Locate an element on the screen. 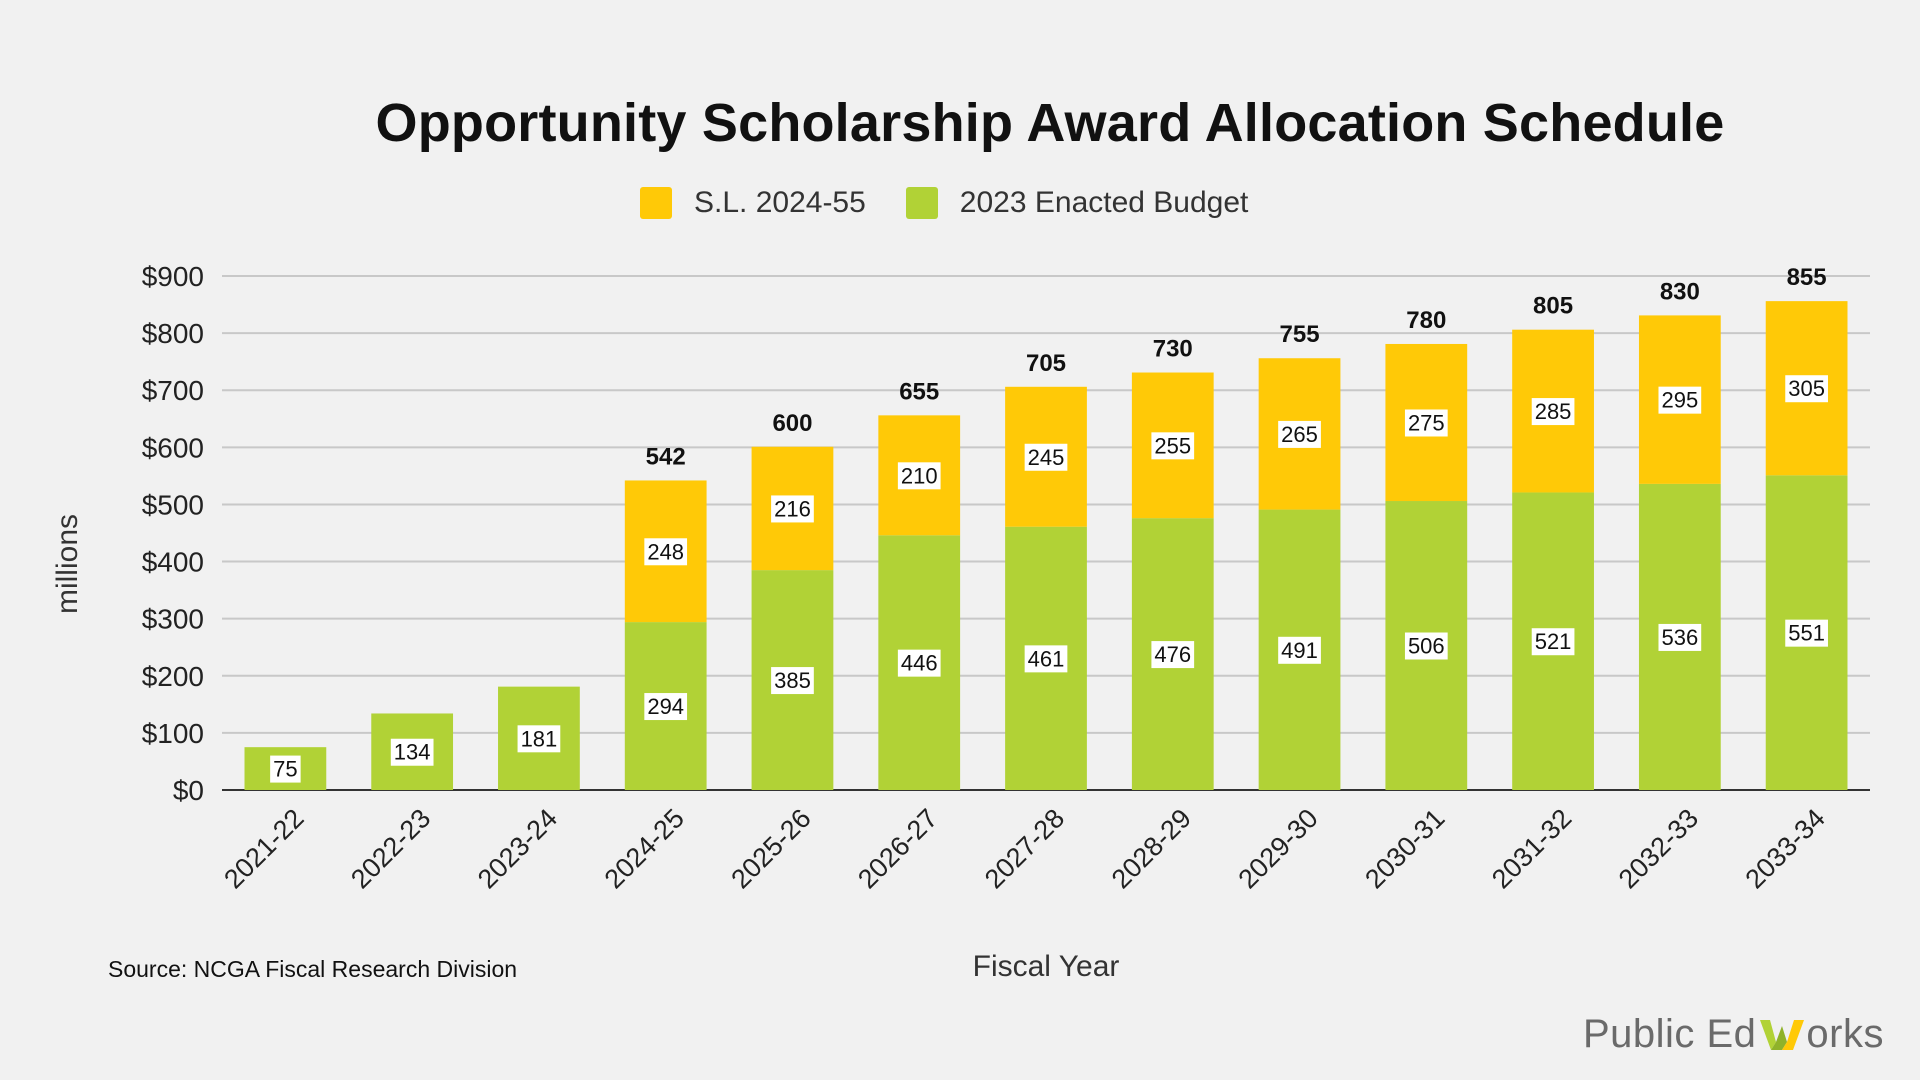 The height and width of the screenshot is (1080, 1920). data-label-2023-enacted-budget: 181 is located at coordinates (539, 738).